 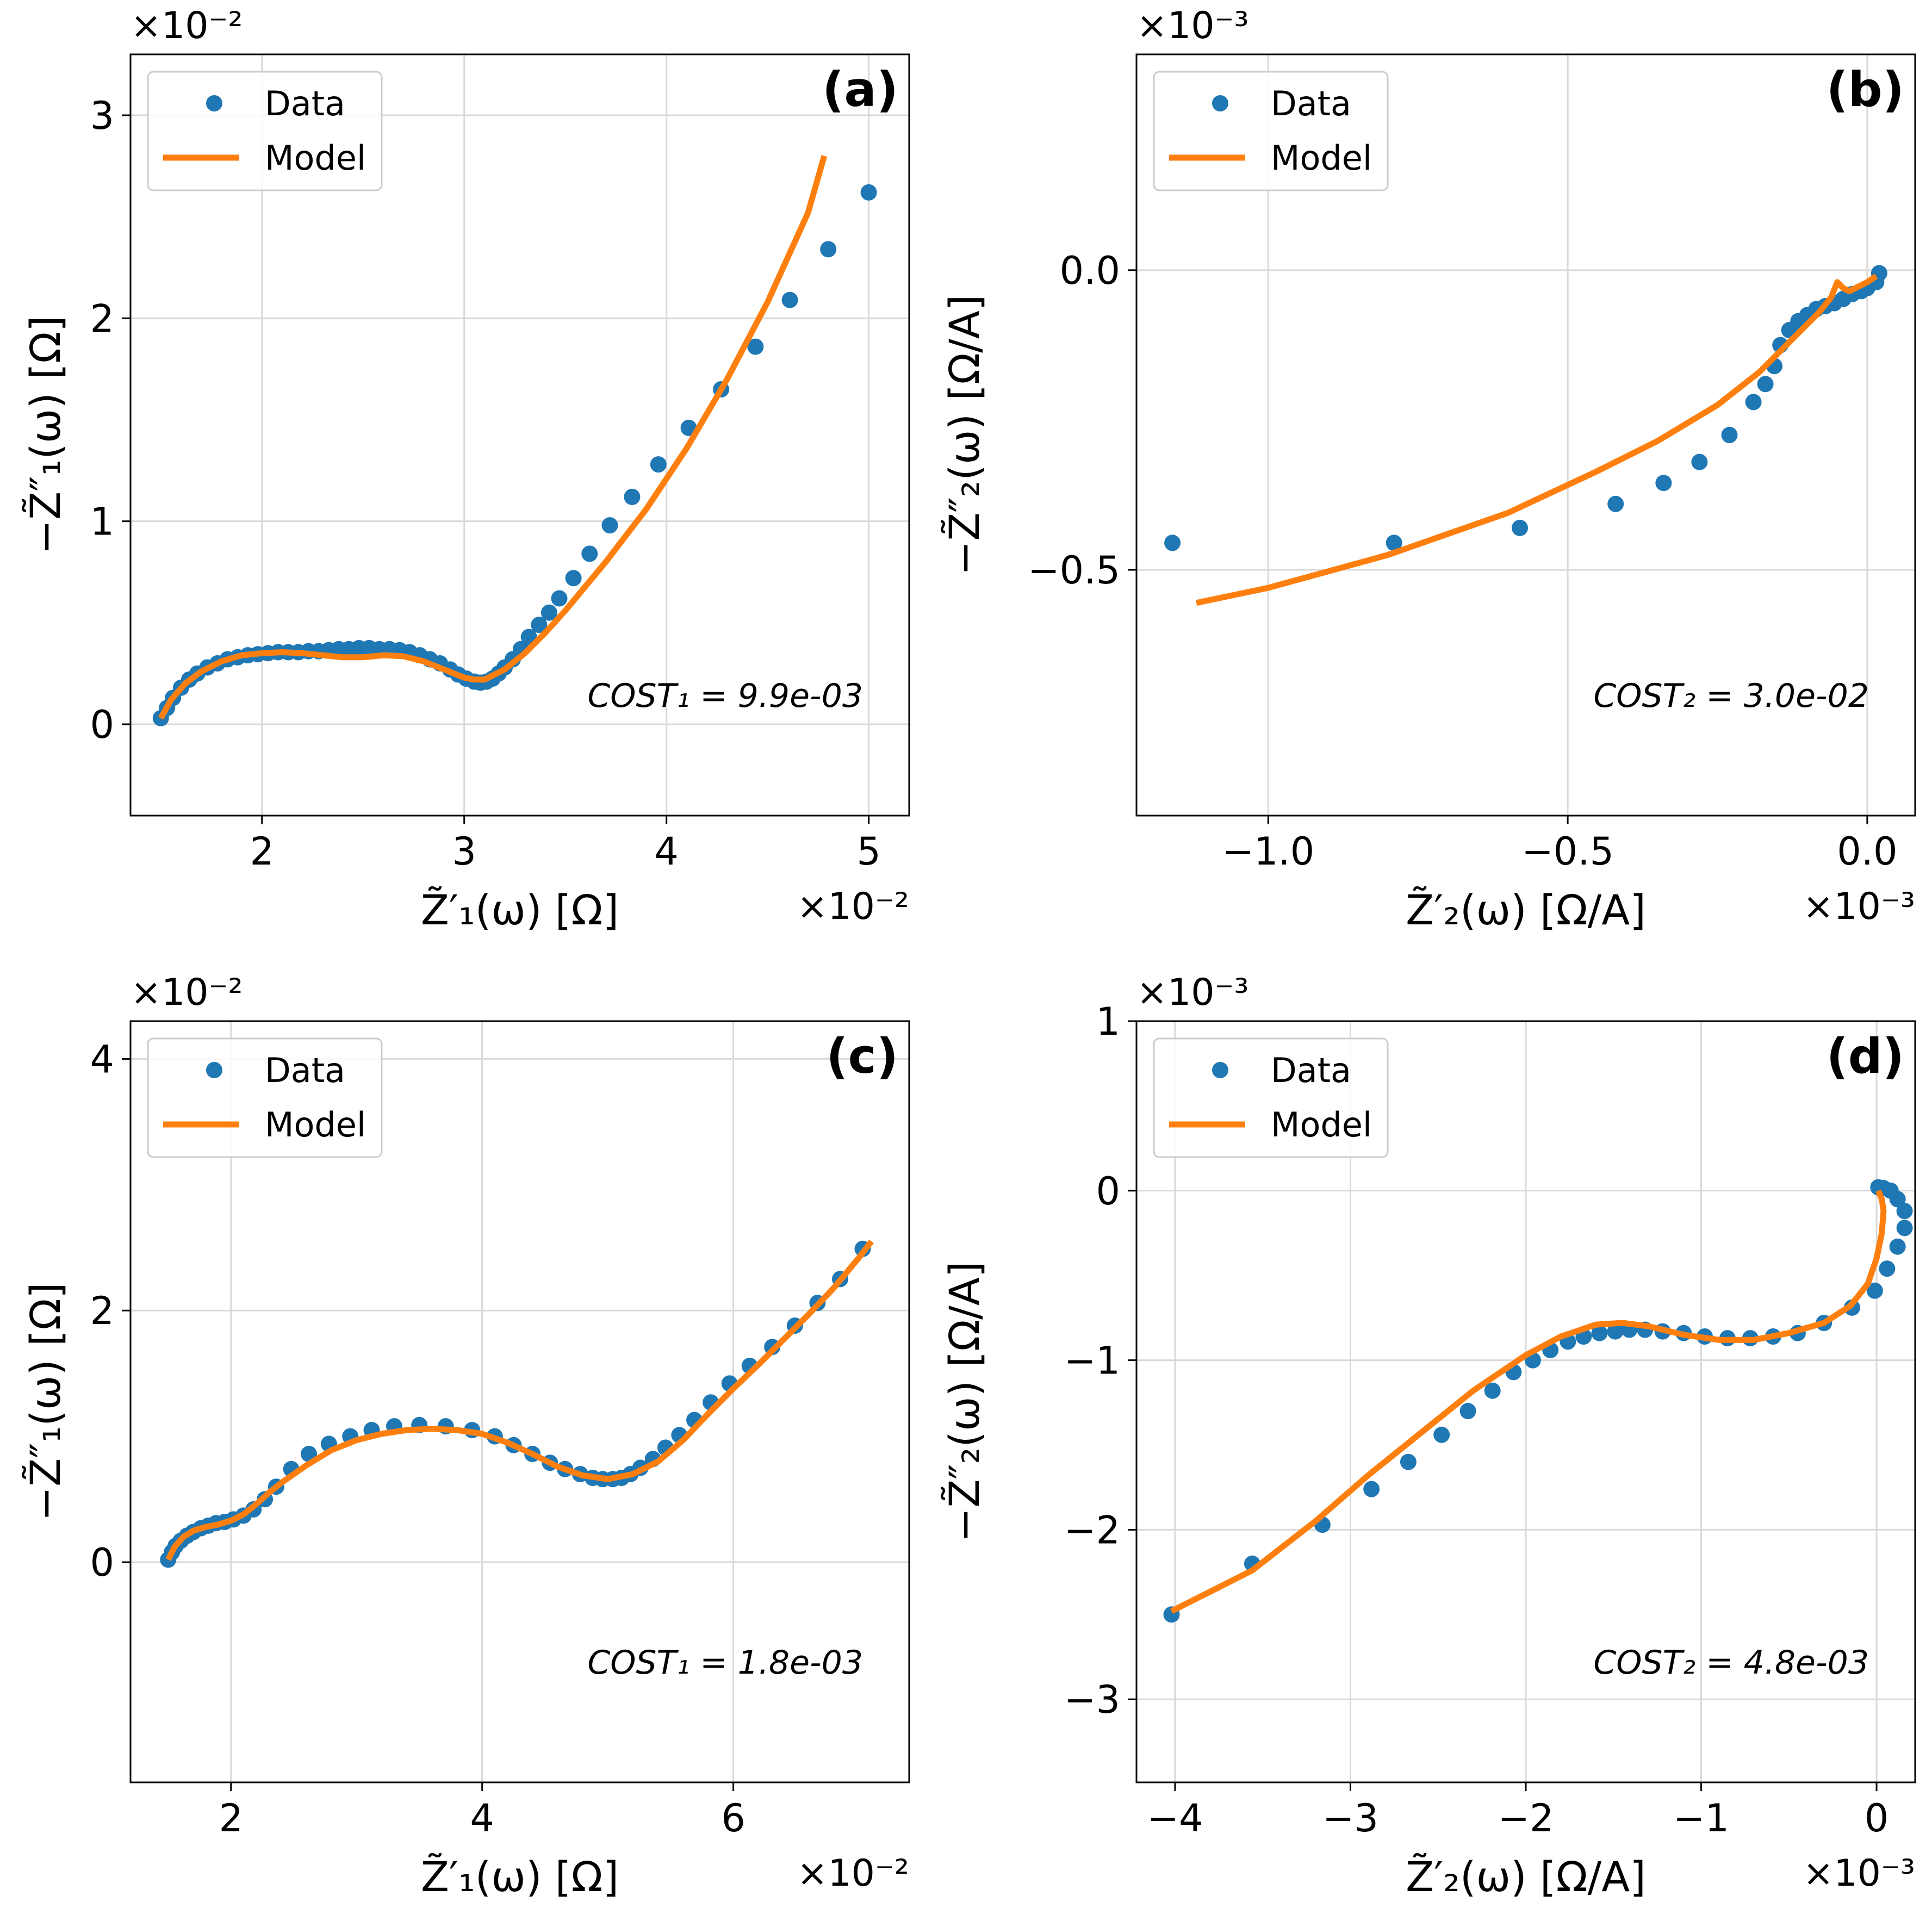 What do you see at coordinates (1175, 1818) in the screenshot?
I see `xtick-label-d-0: −4` at bounding box center [1175, 1818].